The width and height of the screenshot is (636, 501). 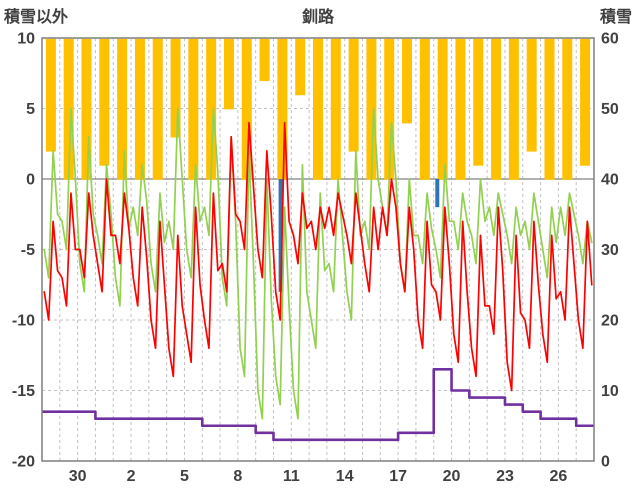 I want to click on right-tick-label: 30, so click(x=610, y=250).